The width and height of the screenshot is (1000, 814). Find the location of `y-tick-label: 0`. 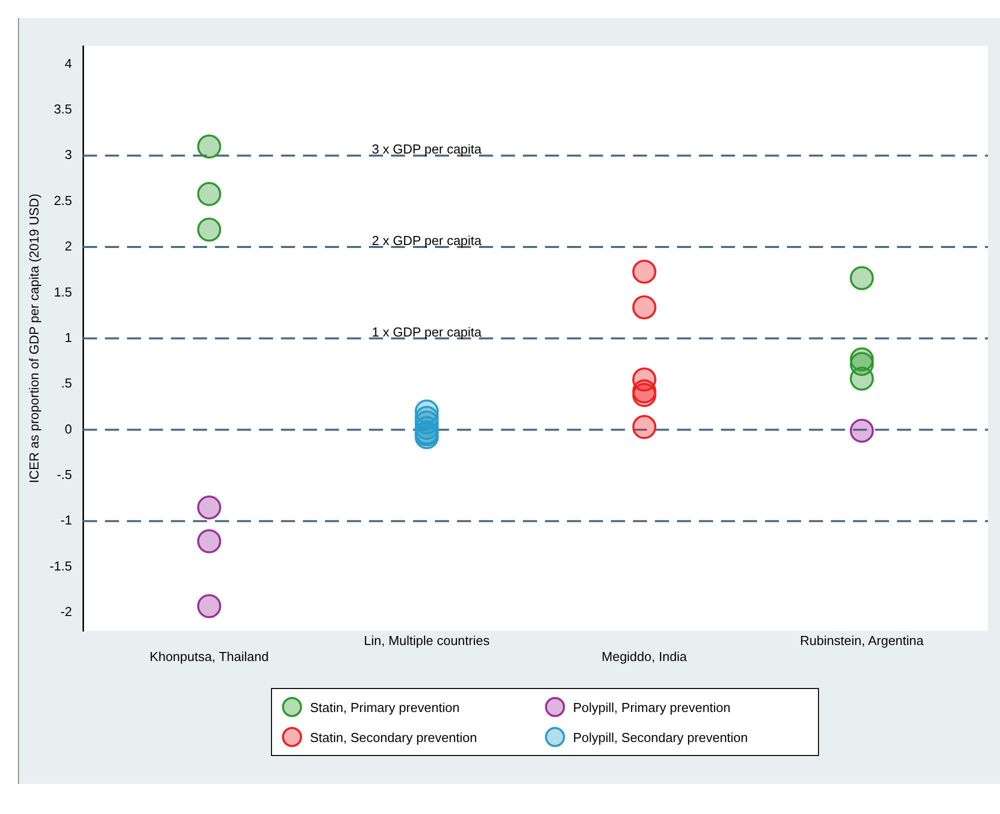

y-tick-label: 0 is located at coordinates (68, 428).